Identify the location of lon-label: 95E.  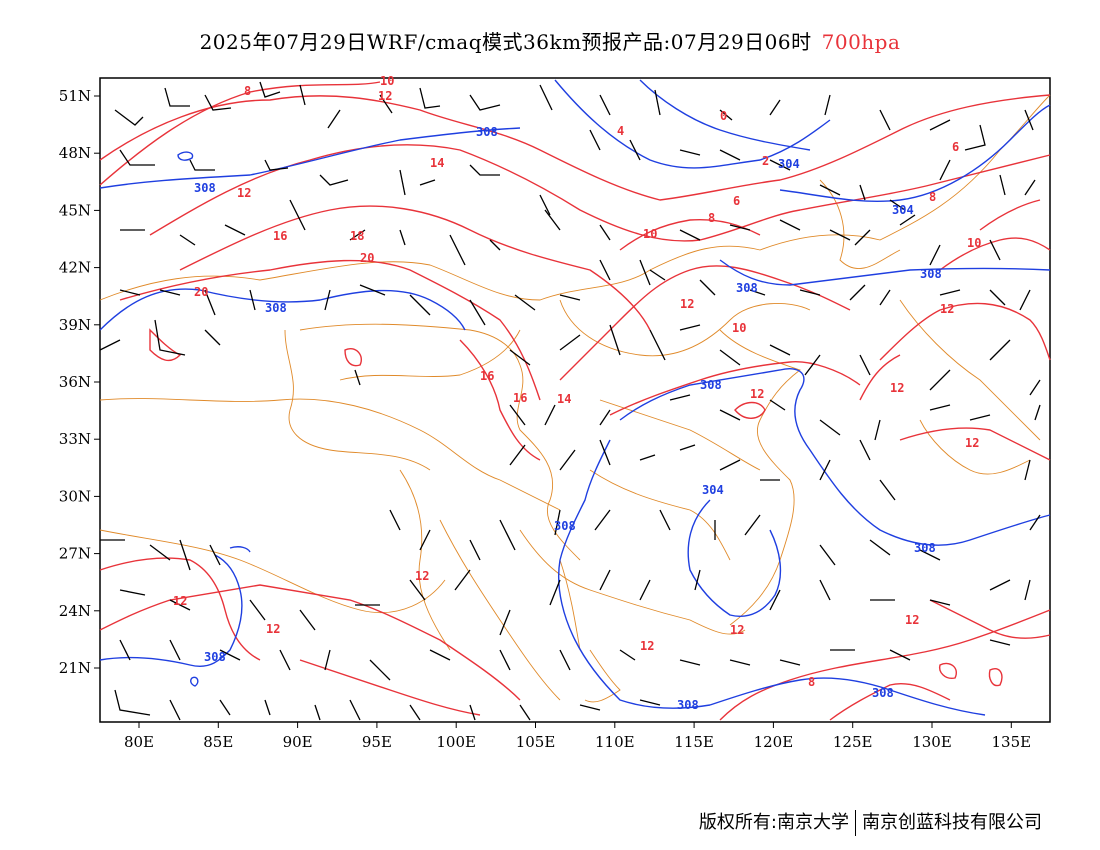
(377, 742).